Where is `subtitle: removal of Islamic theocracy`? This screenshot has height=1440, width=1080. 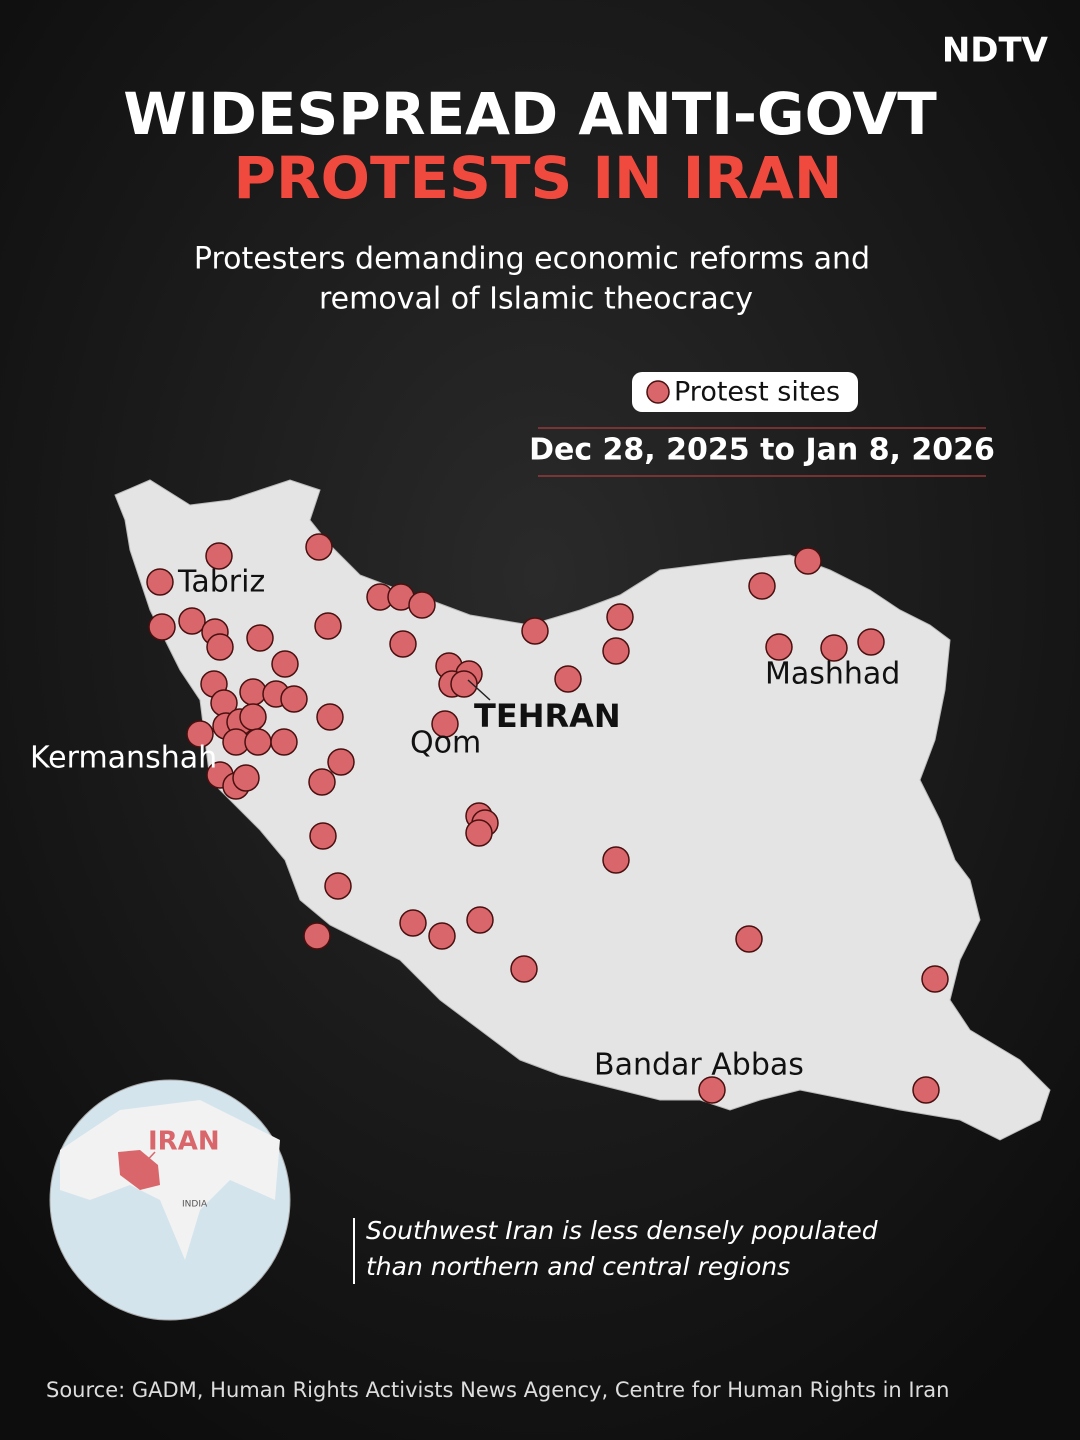
subtitle: removal of Islamic theocracy is located at coordinates (536, 299).